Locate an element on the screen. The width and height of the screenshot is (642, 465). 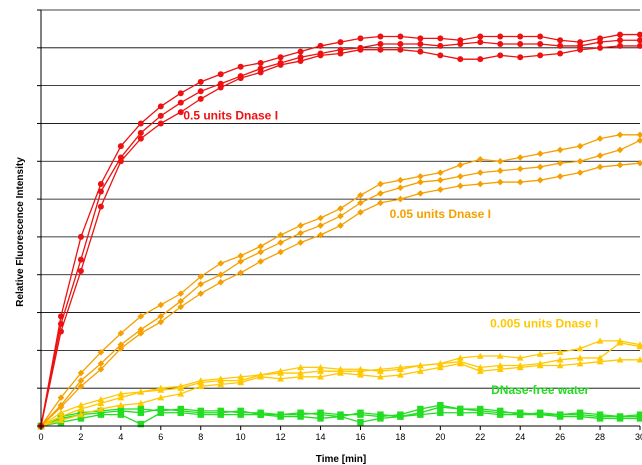
x-tick-label: 18 is located at coordinates (400, 437).